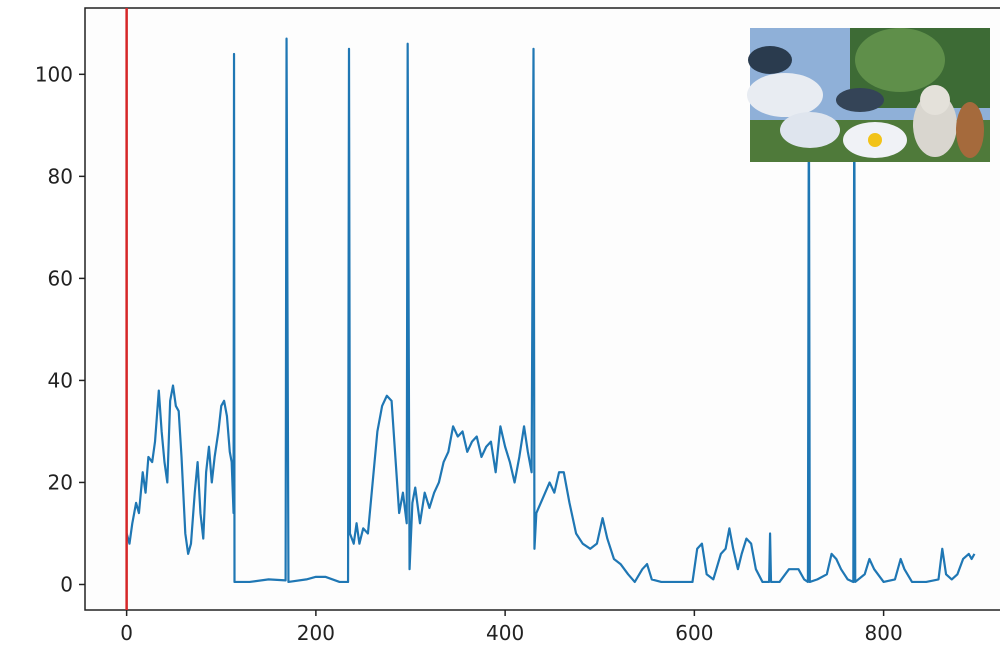 This screenshot has height=658, width=1000. I want to click on x-tick-label: 600, so click(694, 633).